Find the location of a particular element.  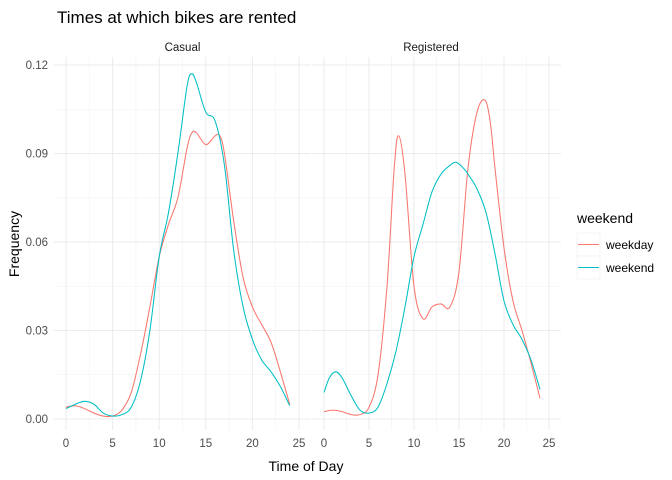

legend-keys: weekday weekend is located at coordinates (615, 256).